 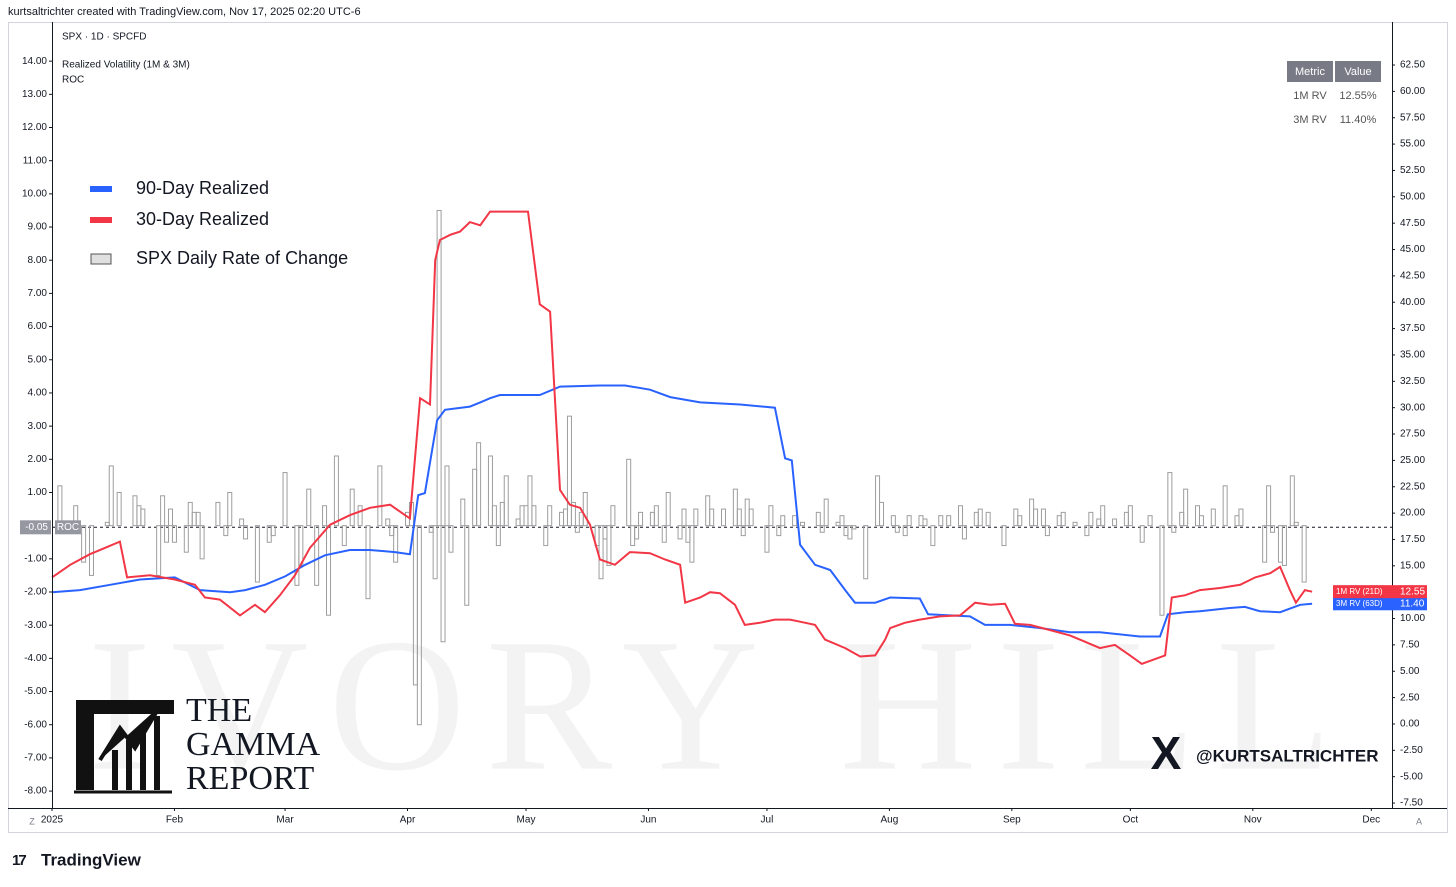 I want to click on x-tick-label: Mar, so click(x=285, y=820).